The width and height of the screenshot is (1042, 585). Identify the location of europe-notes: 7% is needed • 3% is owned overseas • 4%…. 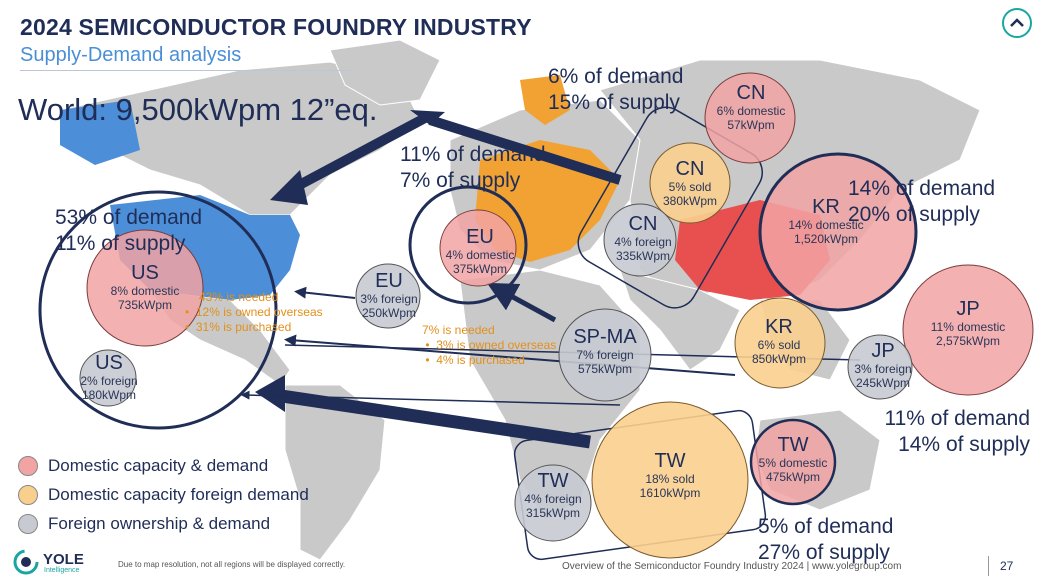
(489, 345).